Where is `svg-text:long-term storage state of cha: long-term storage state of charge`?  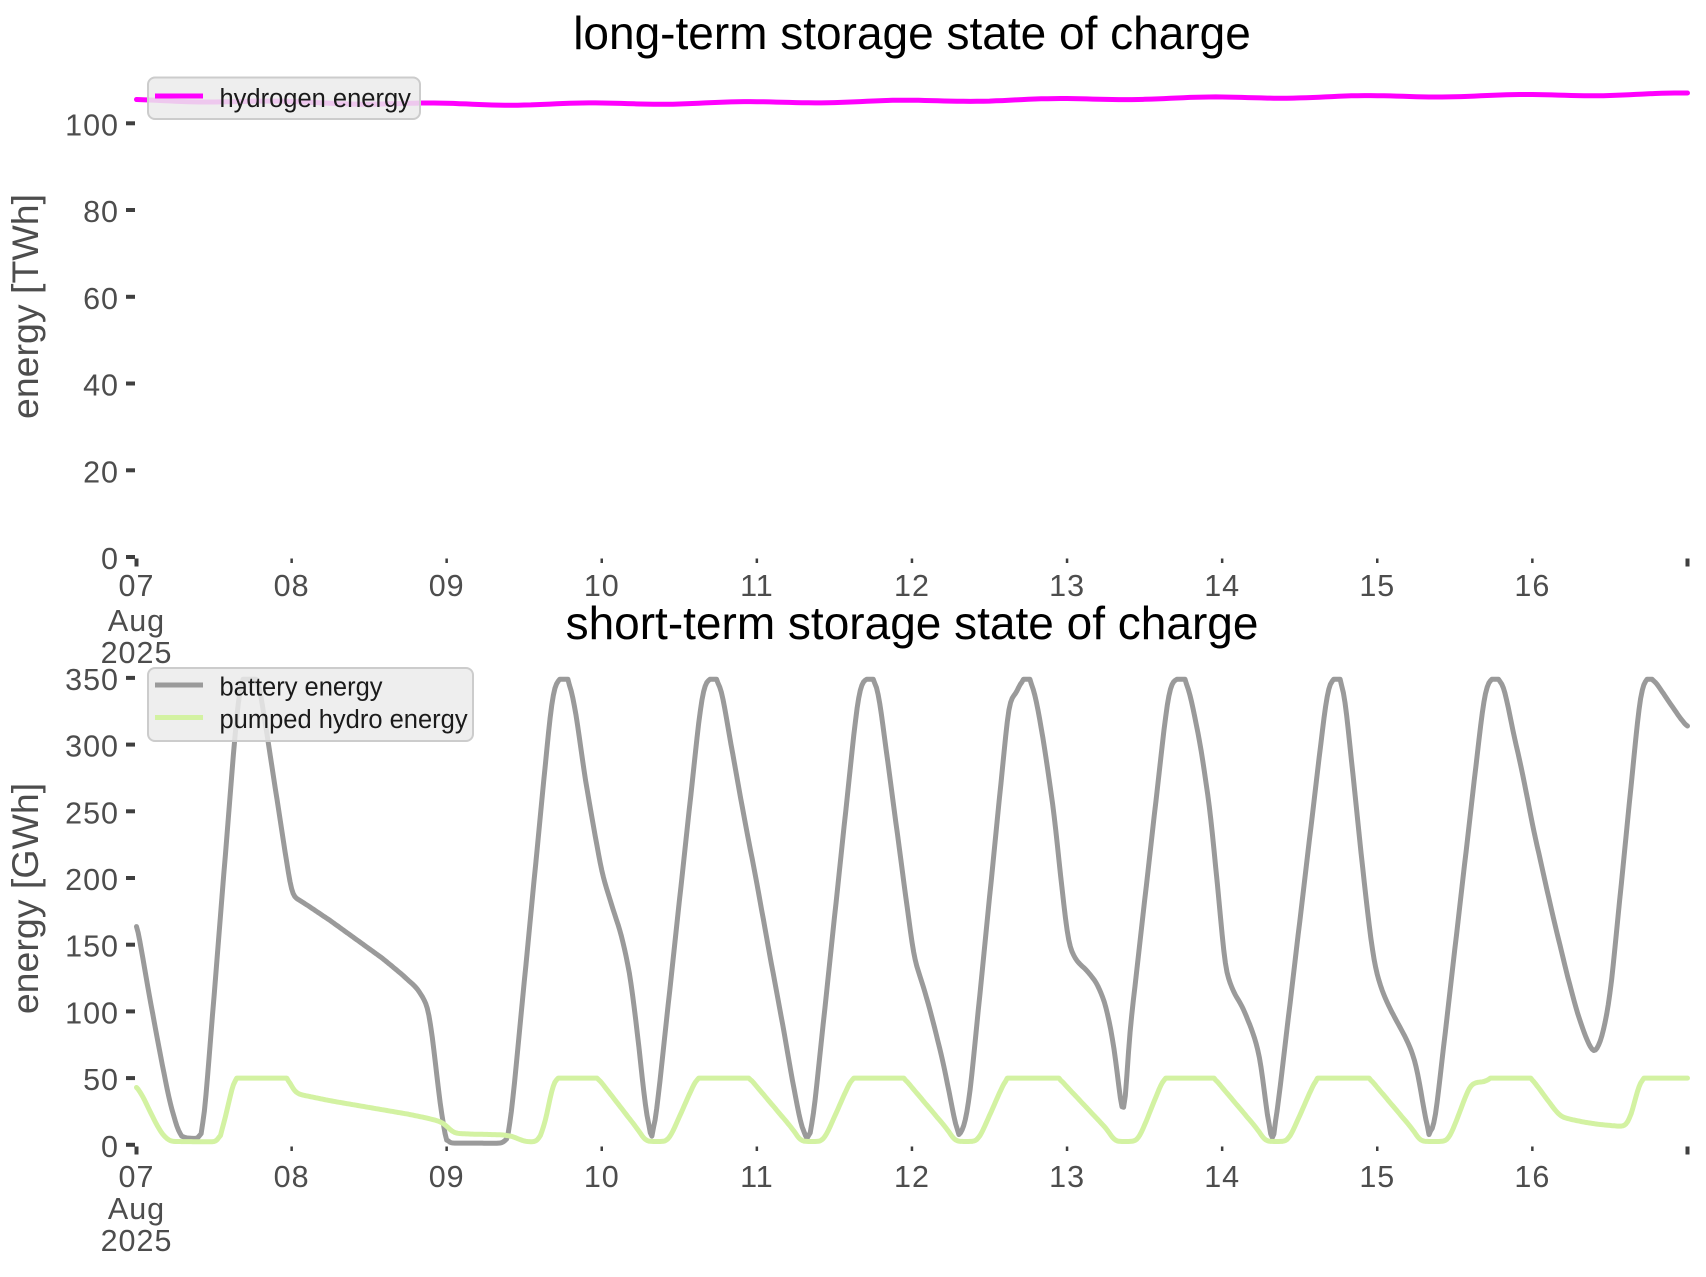
svg-text:long-term storage state of cha: long-term storage state of charge is located at coordinates (912, 33).